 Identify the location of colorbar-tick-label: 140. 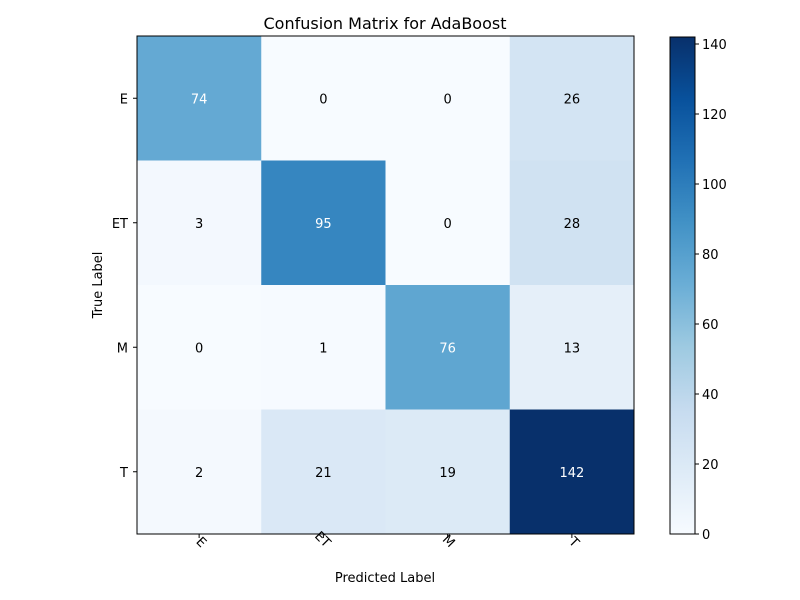
(714, 45).